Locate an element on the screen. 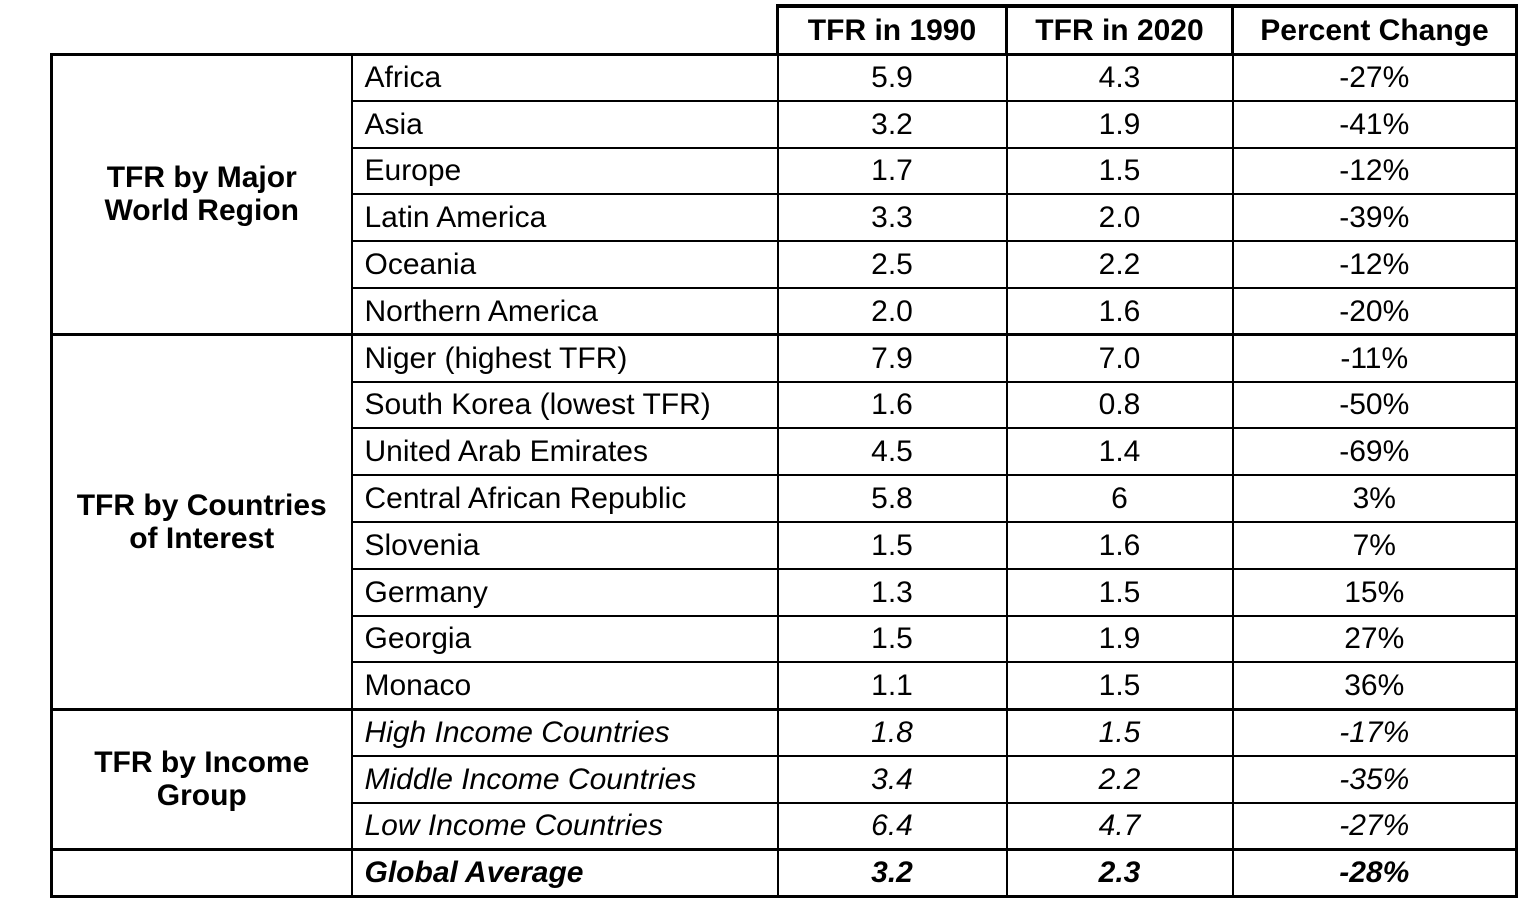 The image size is (1536, 921). row-label: South Korea (lowest TFR) is located at coordinates (564, 405).